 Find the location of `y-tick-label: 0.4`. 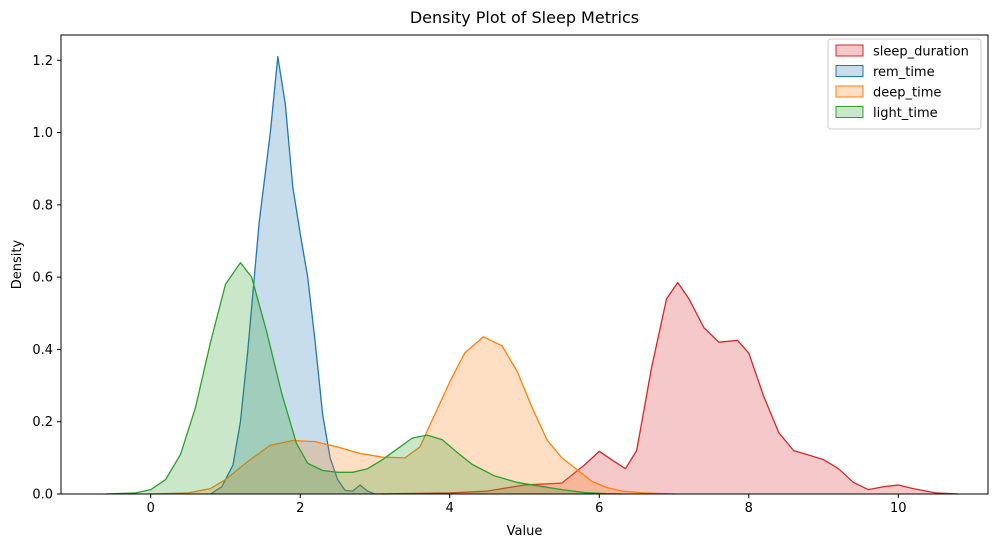

y-tick-label: 0.4 is located at coordinates (42, 350).